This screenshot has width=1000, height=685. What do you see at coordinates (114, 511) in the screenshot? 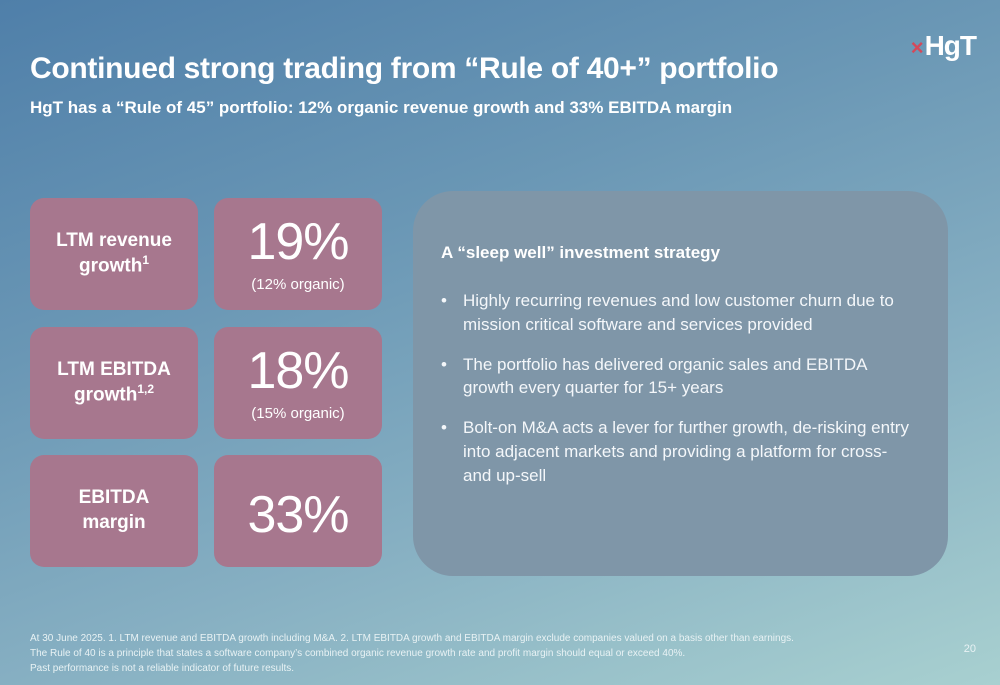
I see `metric-label-ebitda-margin: EBITDA margin` at bounding box center [114, 511].